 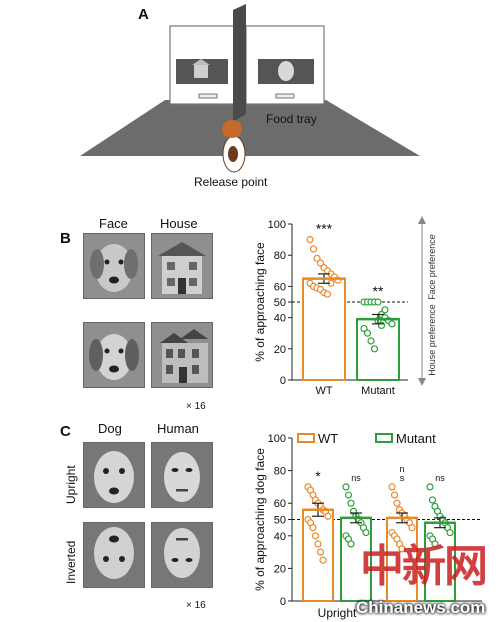 What do you see at coordinates (201, 71) in the screenshot?
I see `screen-house-icon` at bounding box center [201, 71].